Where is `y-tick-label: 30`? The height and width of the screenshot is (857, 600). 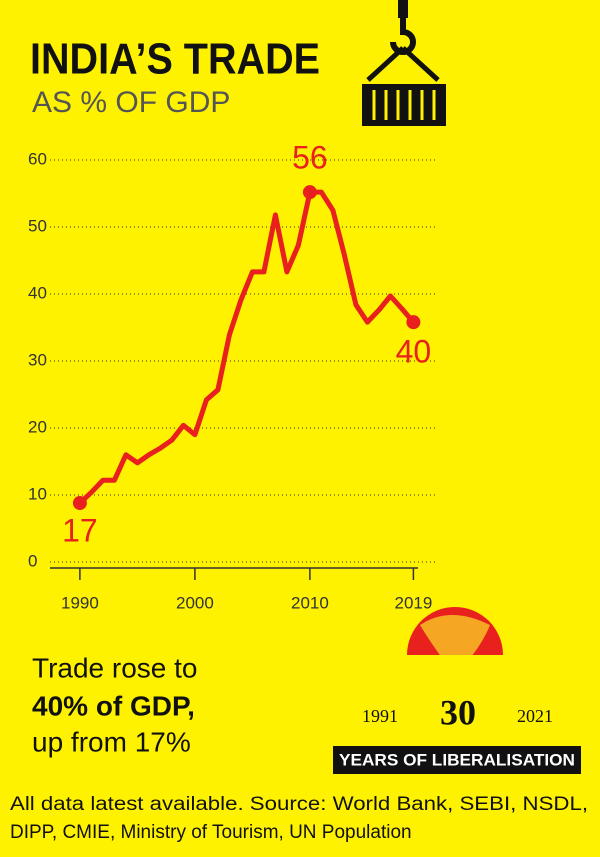
y-tick-label: 30 is located at coordinates (37, 359).